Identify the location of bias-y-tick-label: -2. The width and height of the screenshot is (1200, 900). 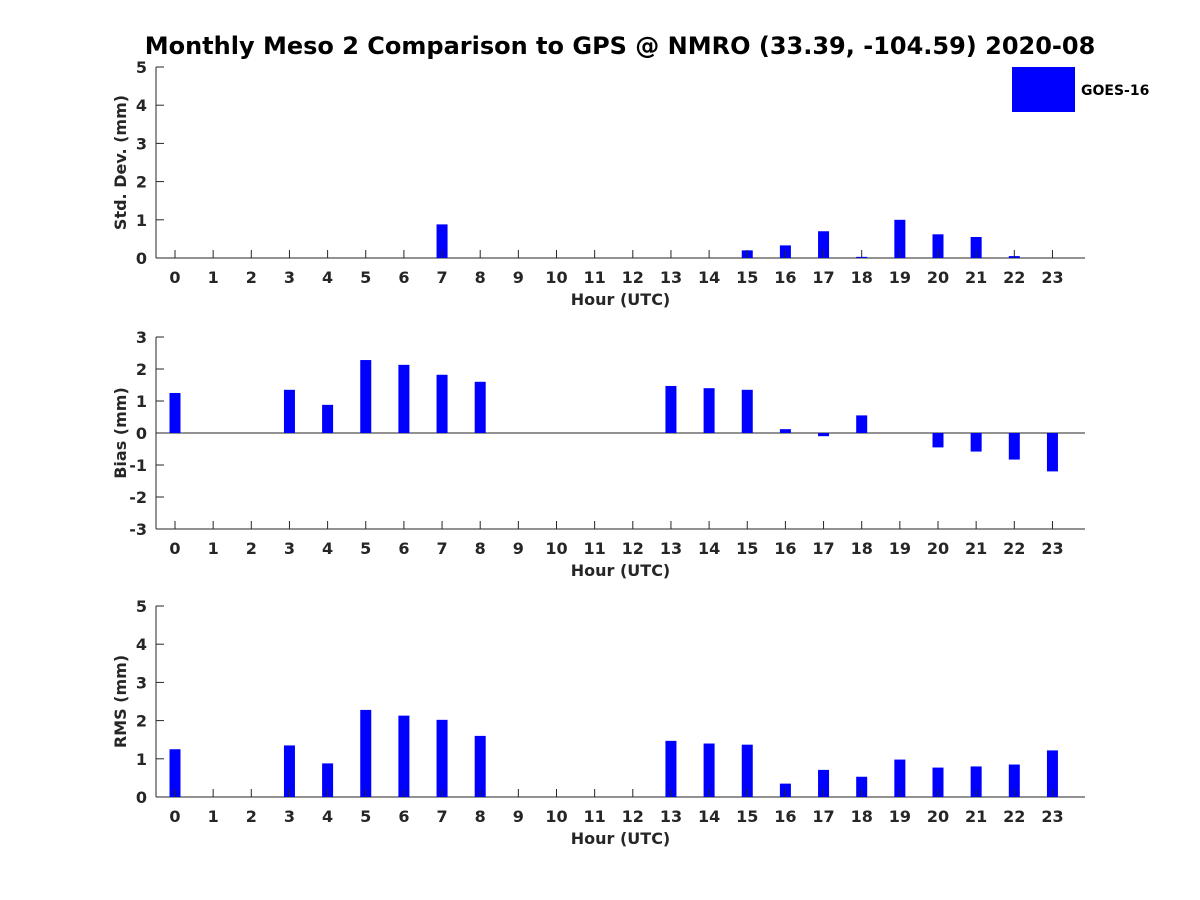
(138, 497).